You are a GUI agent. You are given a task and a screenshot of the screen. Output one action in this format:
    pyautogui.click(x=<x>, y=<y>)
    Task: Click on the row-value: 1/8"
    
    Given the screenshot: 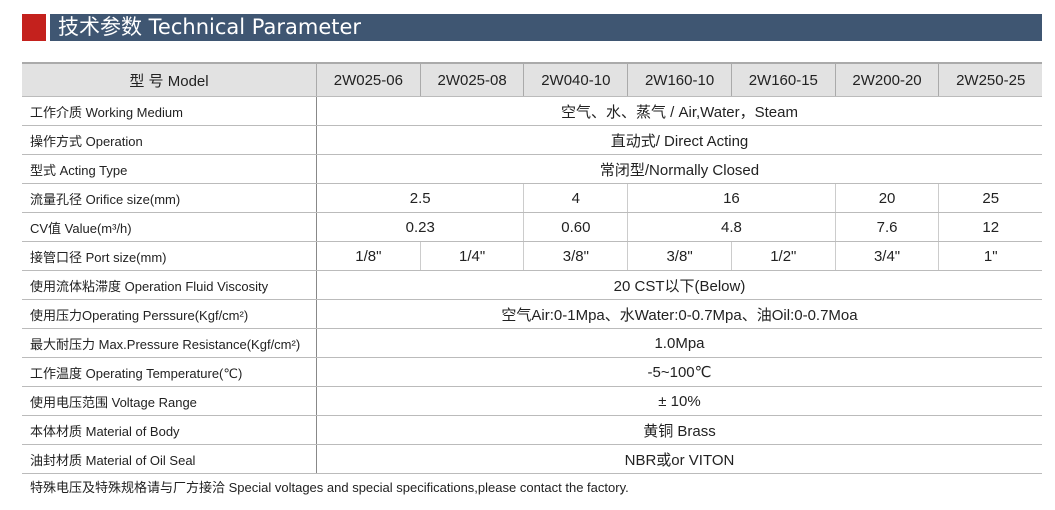 What is the action you would take?
    pyautogui.click(x=368, y=256)
    